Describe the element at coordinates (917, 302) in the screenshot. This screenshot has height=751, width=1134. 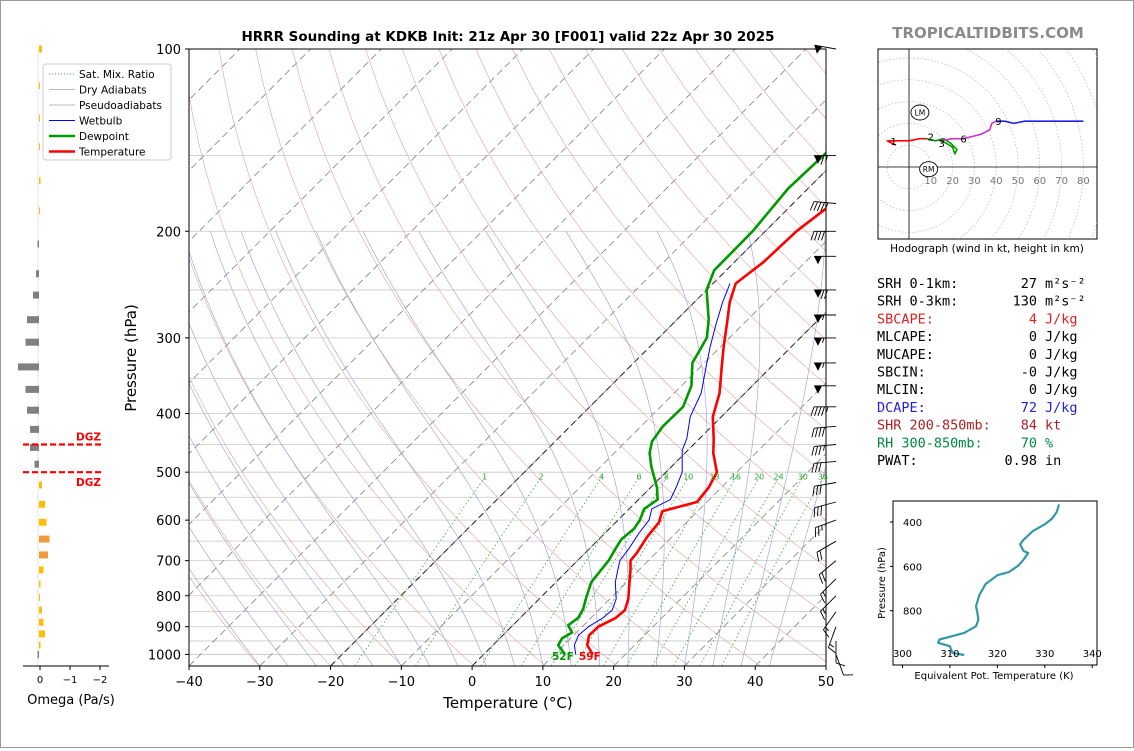
I see `stat-label: SRH 0-3km:` at that location.